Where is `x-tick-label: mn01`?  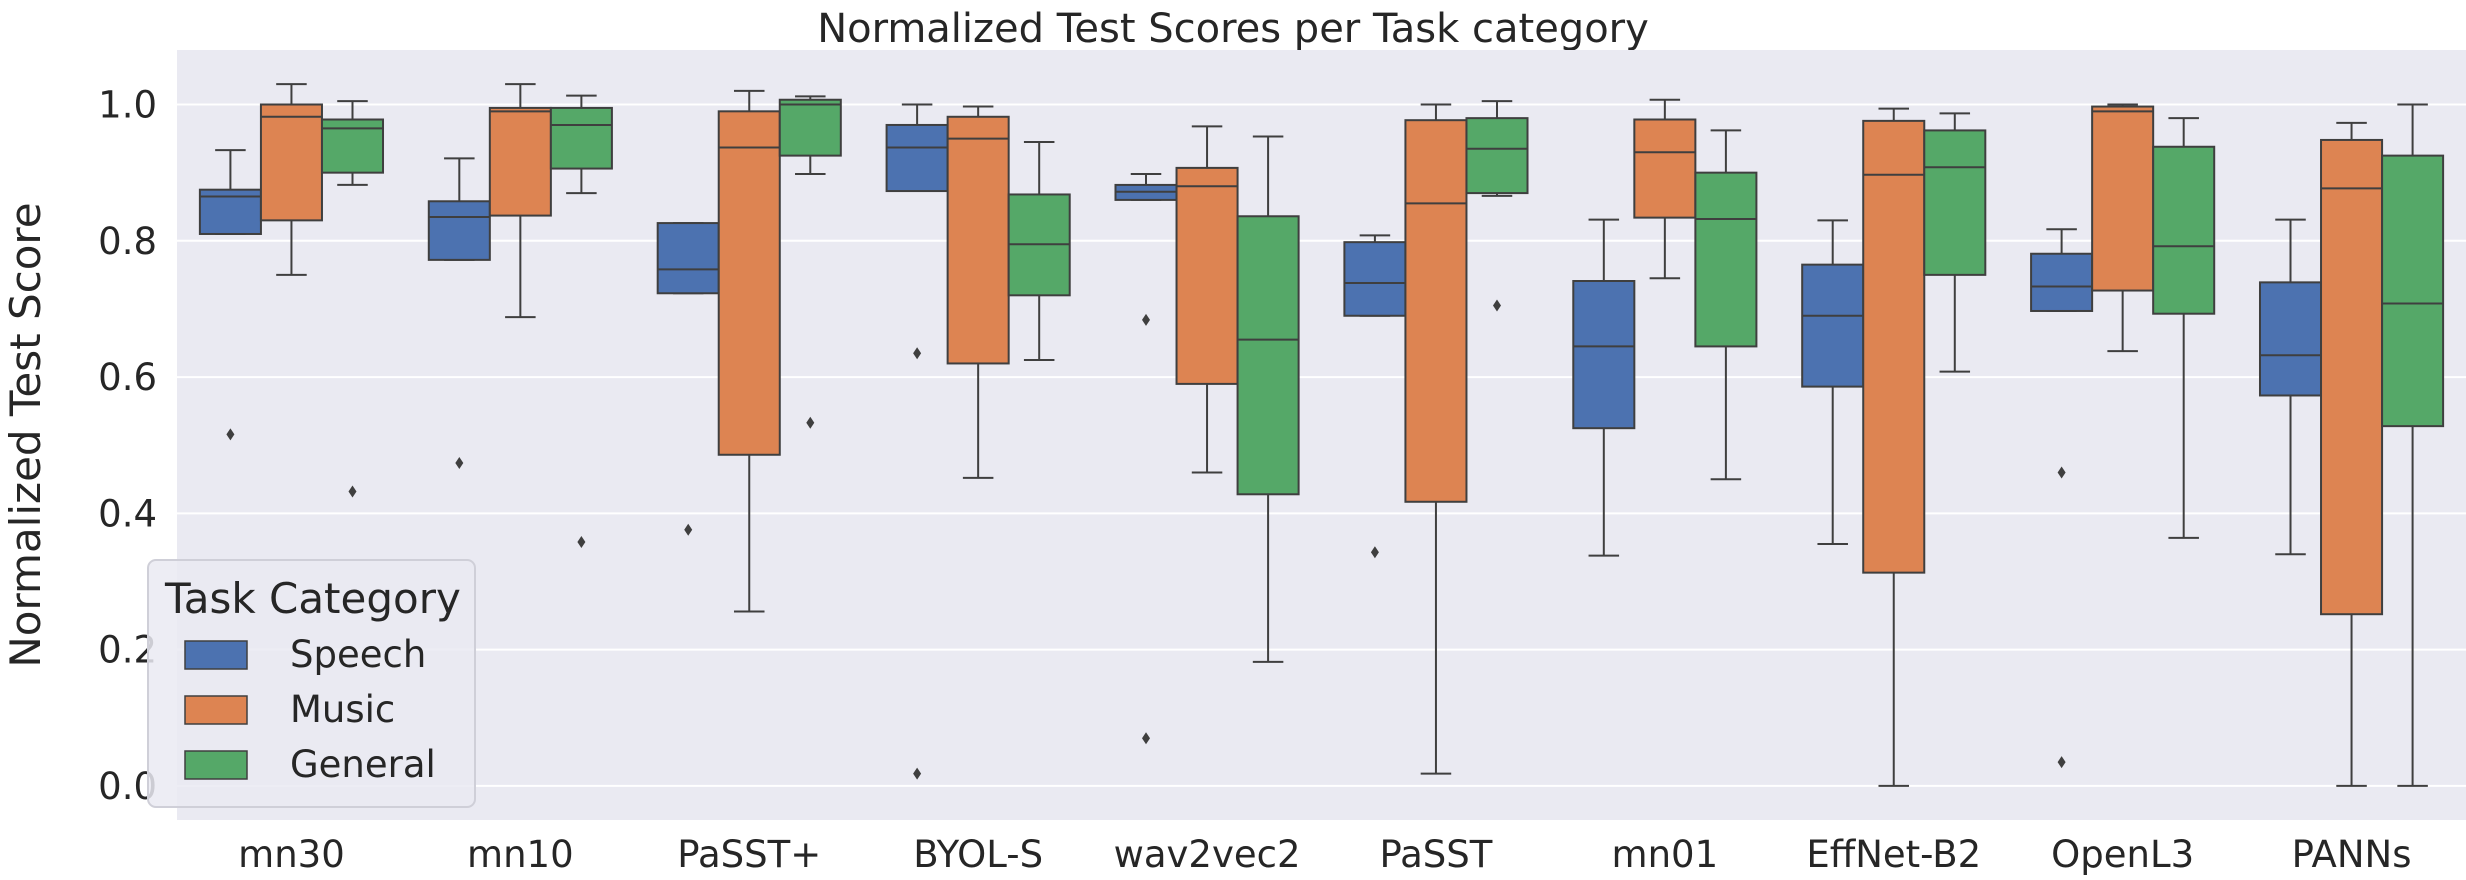
x-tick-label: mn01 is located at coordinates (1665, 854).